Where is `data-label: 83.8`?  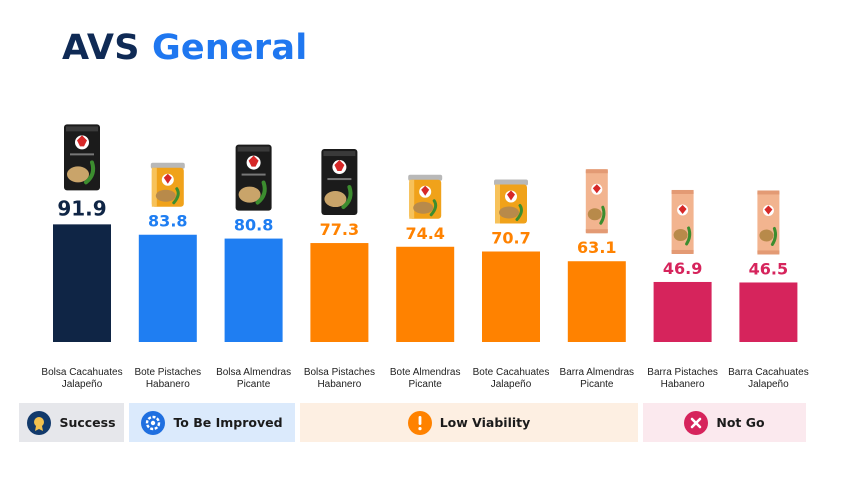 data-label: 83.8 is located at coordinates (167, 221).